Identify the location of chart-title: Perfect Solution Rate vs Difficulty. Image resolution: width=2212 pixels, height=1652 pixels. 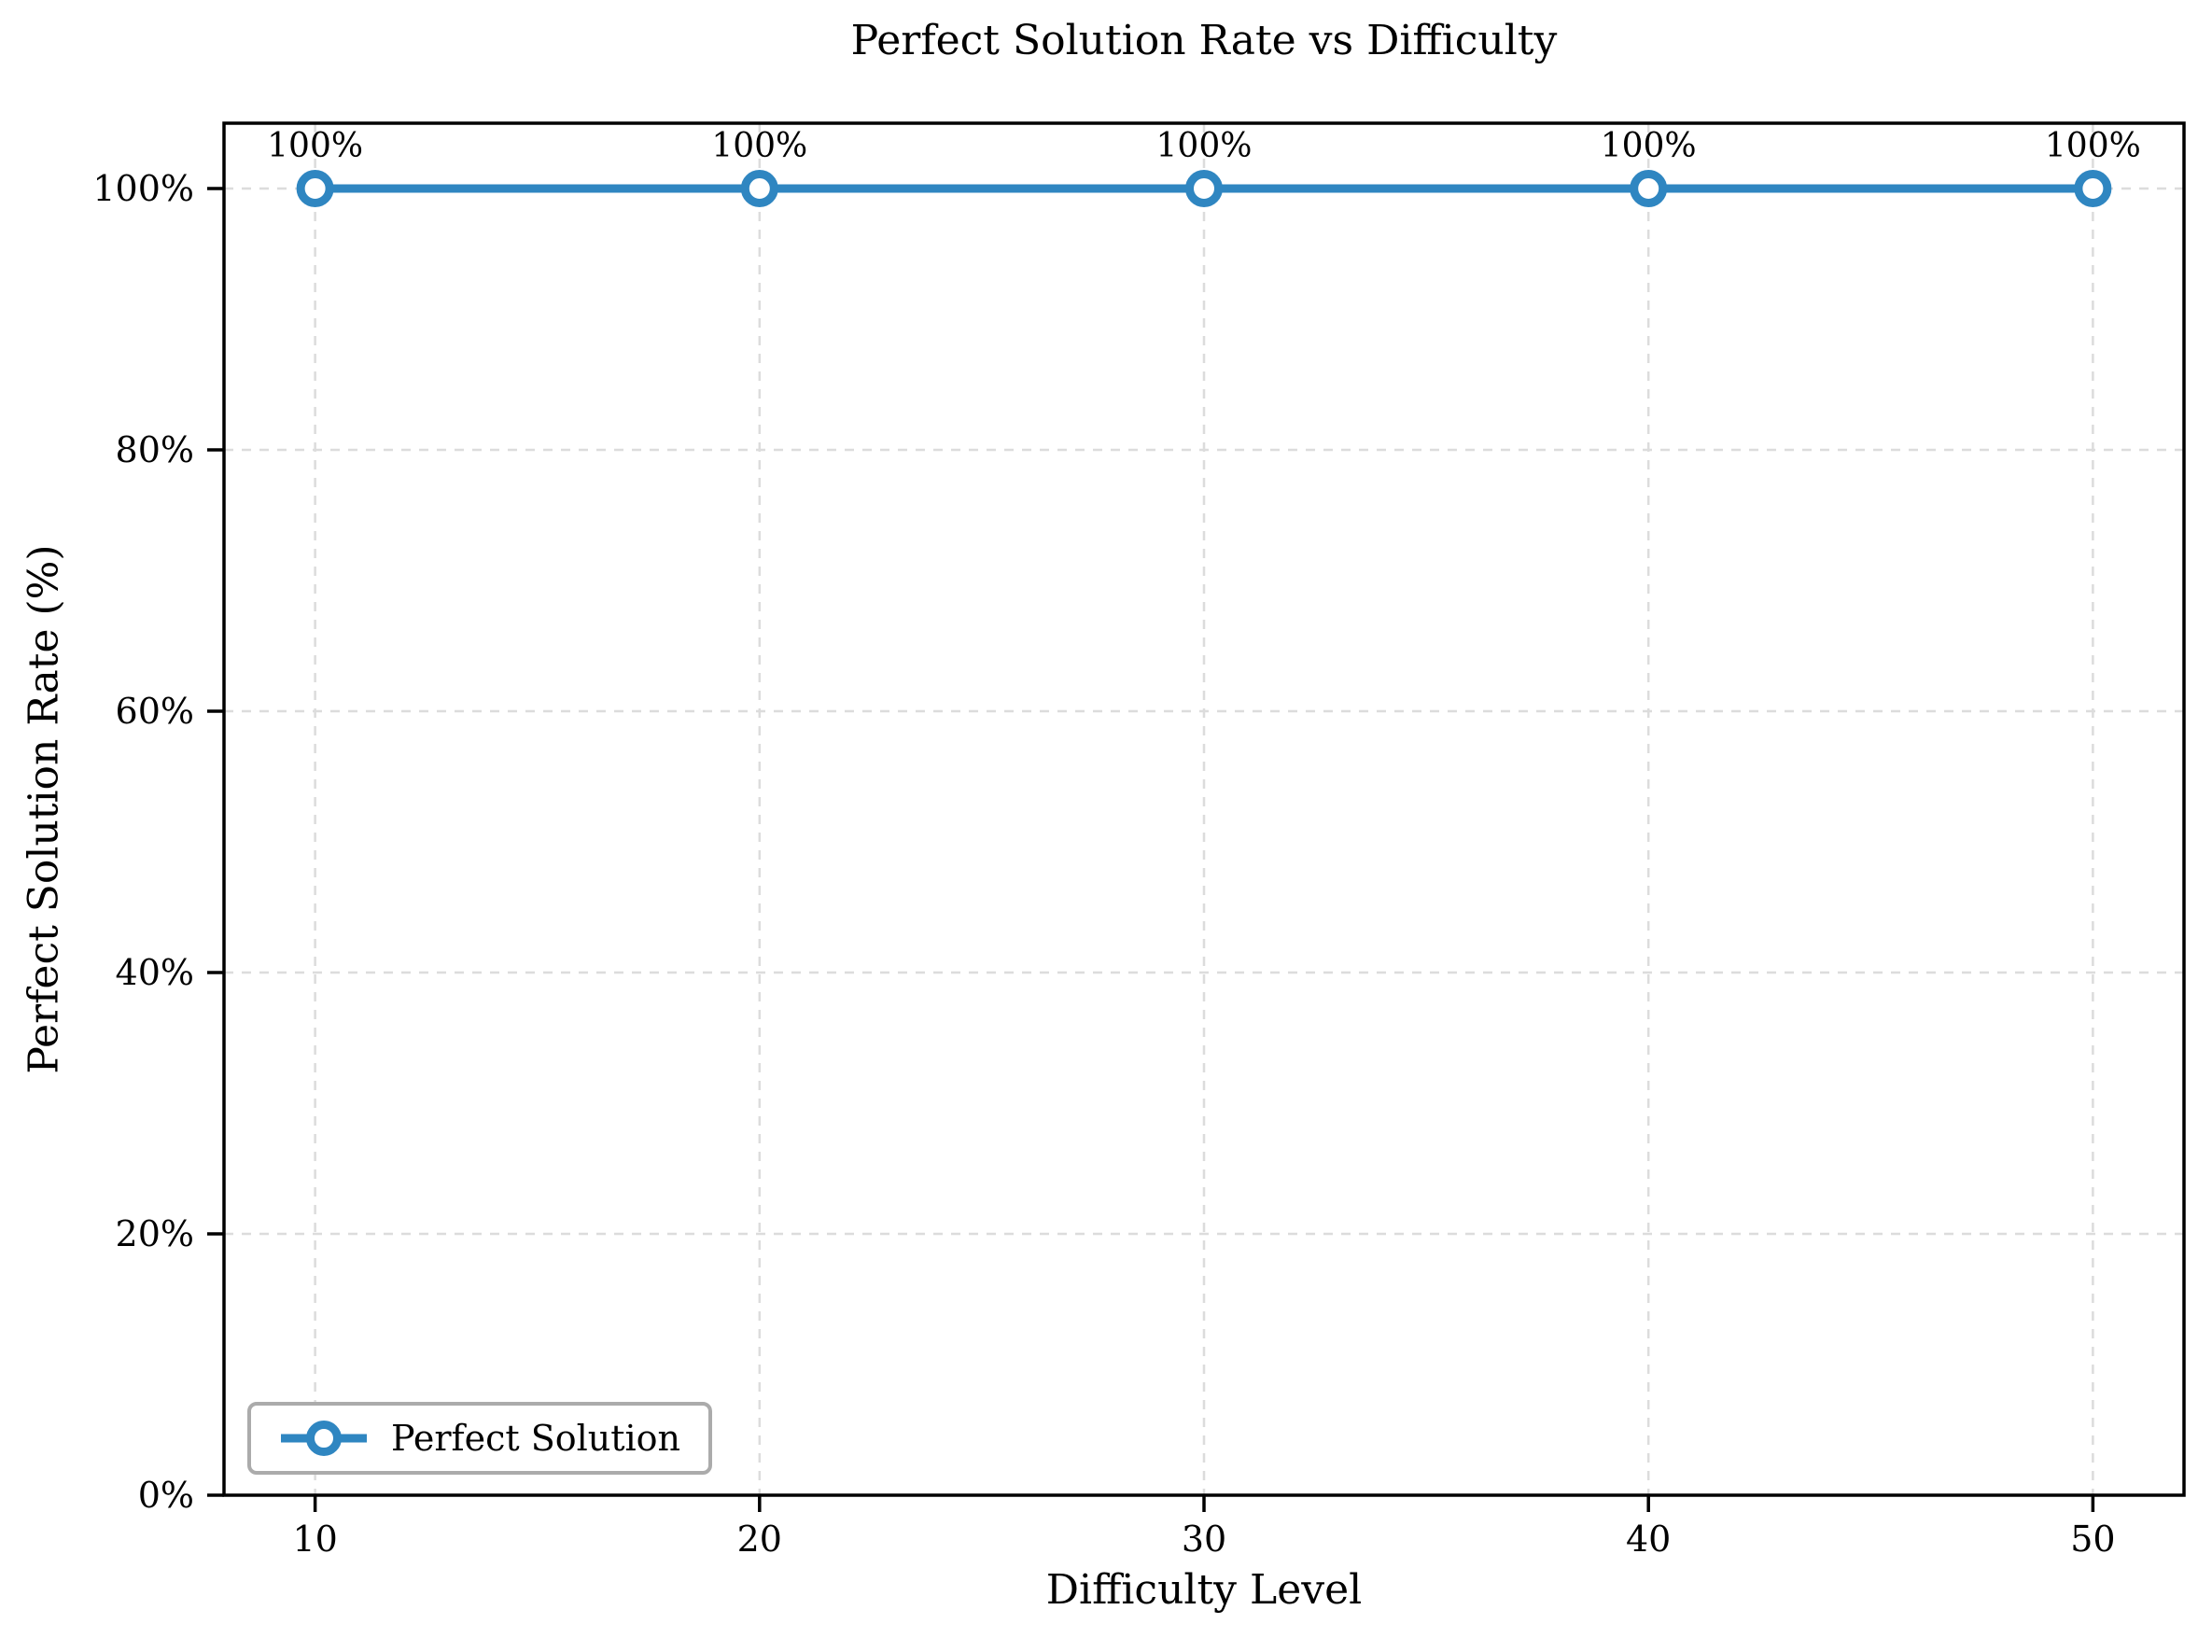
(1204, 40).